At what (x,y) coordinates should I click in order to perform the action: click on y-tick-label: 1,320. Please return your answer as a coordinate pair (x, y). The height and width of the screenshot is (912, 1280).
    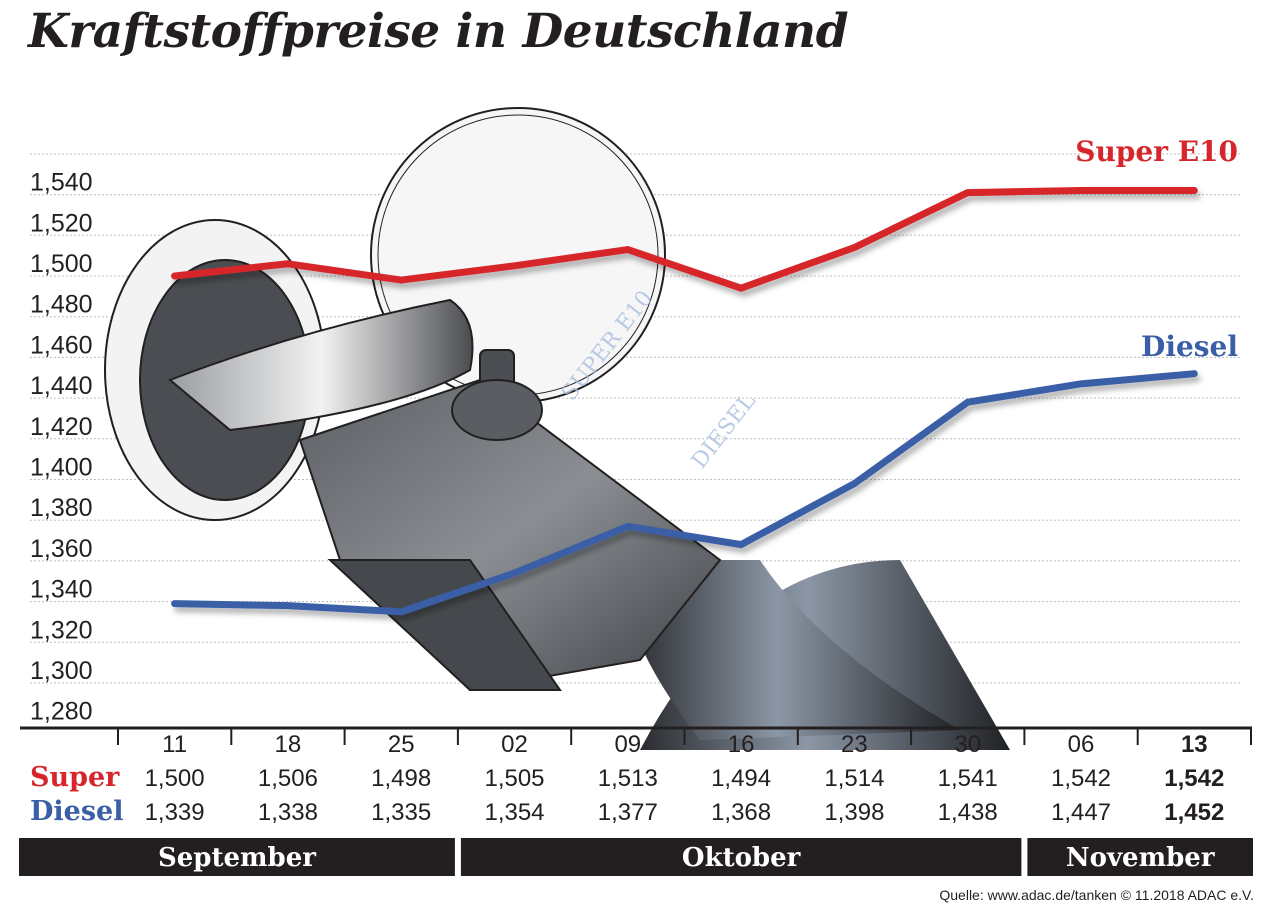
    Looking at the image, I should click on (61, 630).